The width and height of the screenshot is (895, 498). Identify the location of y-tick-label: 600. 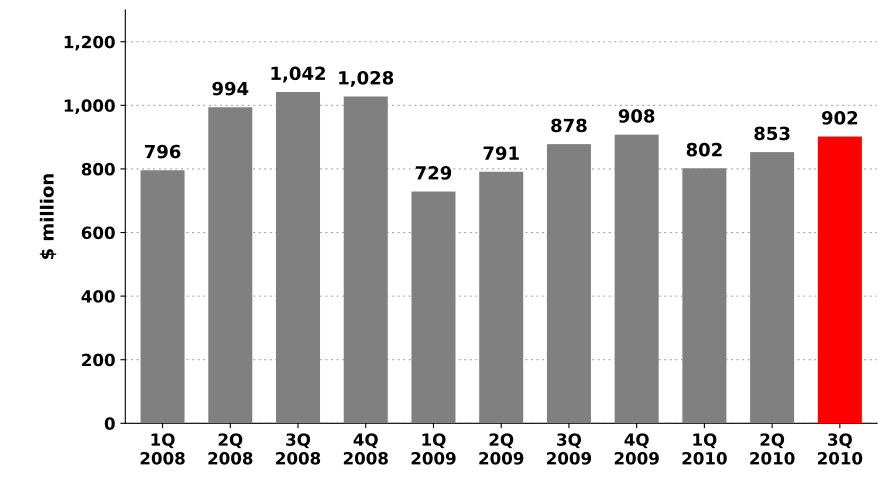
(98, 233).